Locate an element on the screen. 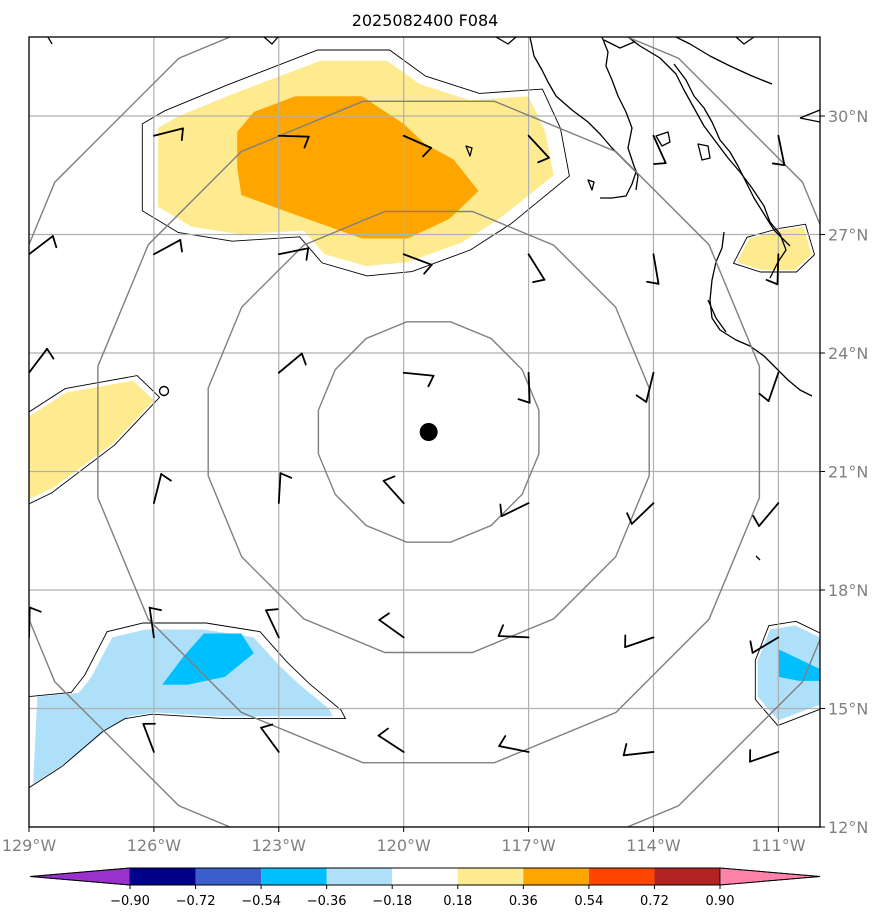  longitude-tick-label: 129°W is located at coordinates (29, 845).